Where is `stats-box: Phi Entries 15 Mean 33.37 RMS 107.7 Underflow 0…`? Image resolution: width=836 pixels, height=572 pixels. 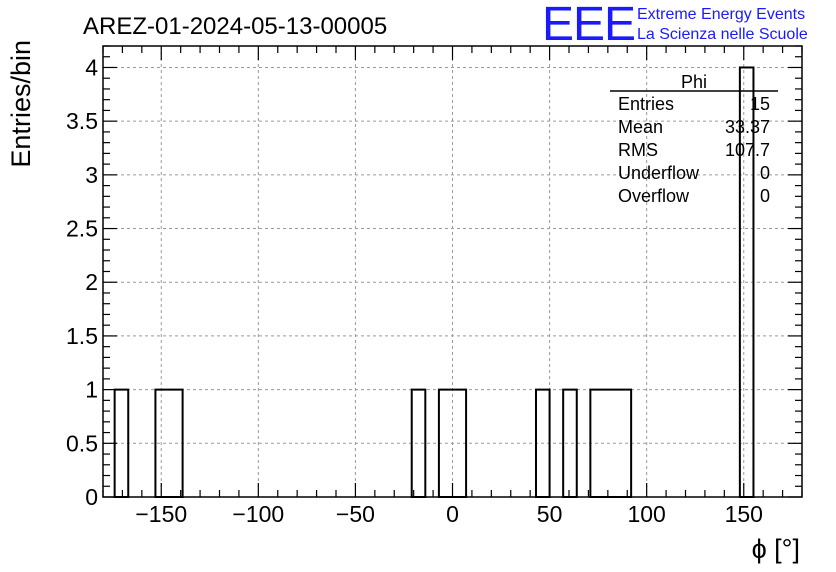 stats-box: Phi Entries 15 Mean 33.37 RMS 107.7 Underflow 0… is located at coordinates (694, 139).